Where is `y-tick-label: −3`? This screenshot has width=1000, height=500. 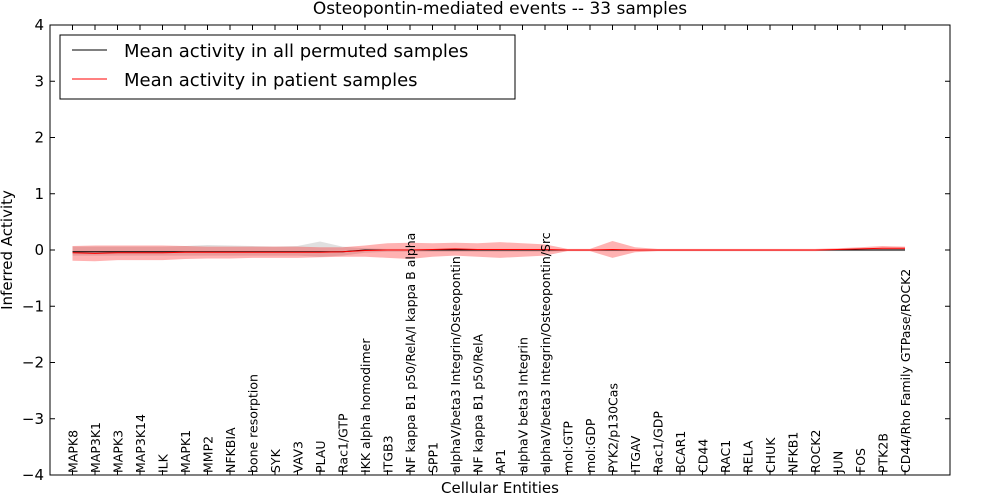 y-tick-label: −3 is located at coordinates (33, 419).